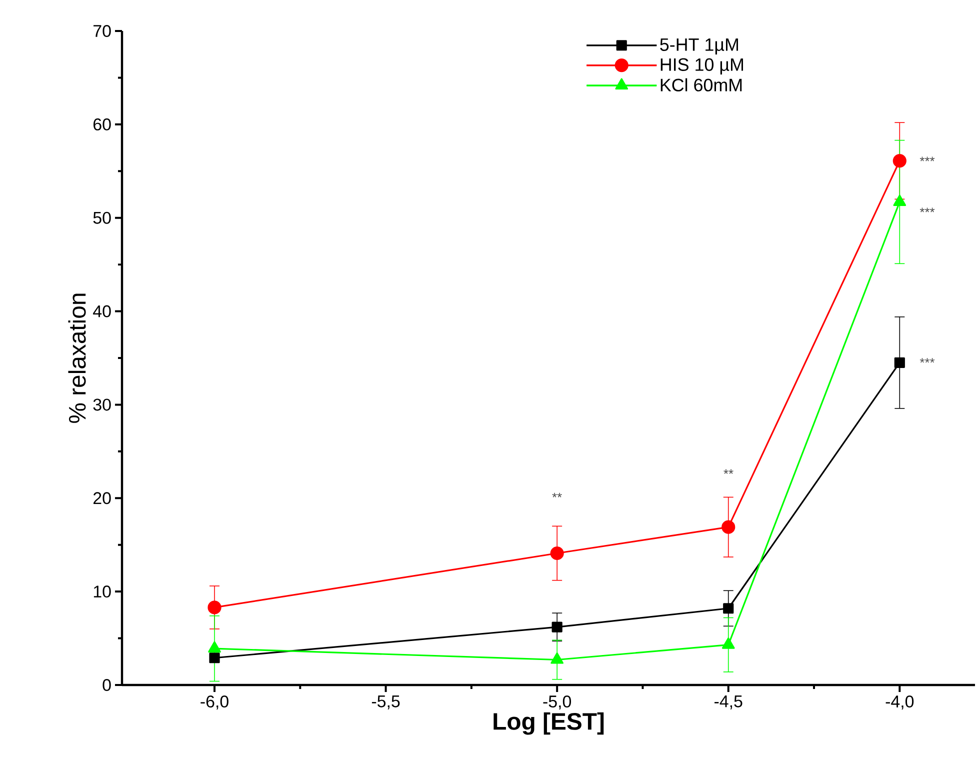 The height and width of the screenshot is (781, 979). I want to click on y-tick-label: 10, so click(102, 592).